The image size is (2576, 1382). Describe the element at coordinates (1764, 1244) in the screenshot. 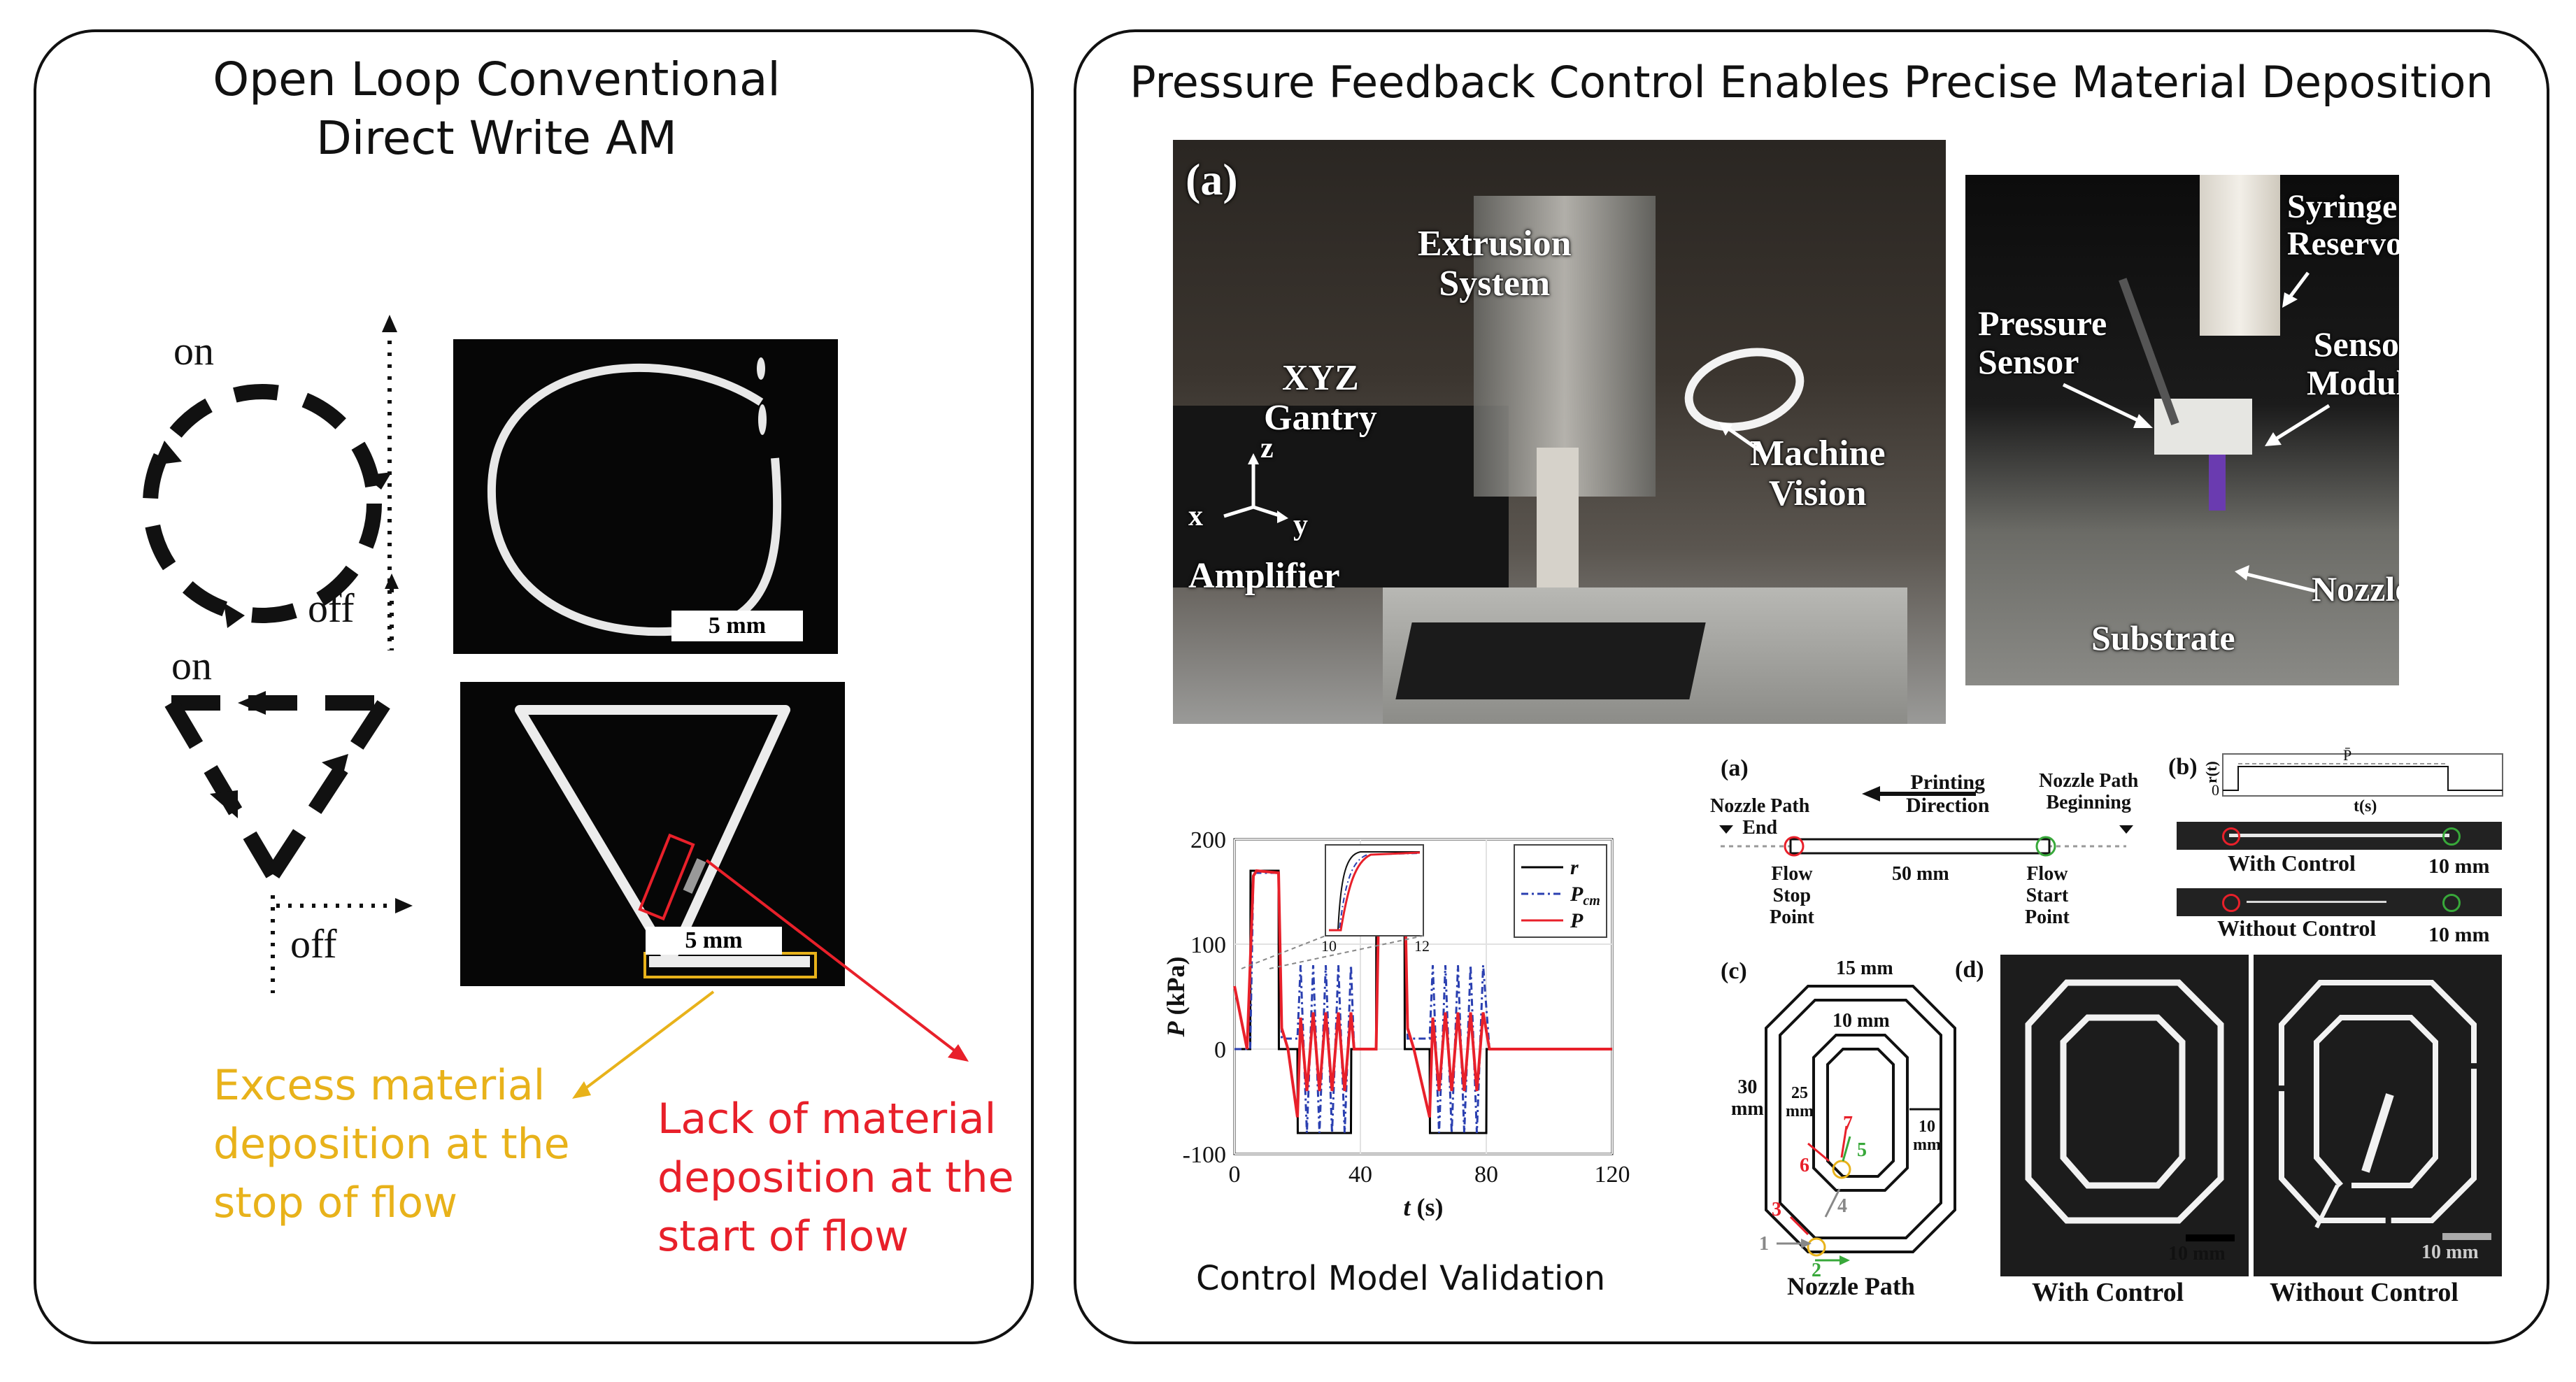

I see `step-1: 1` at that location.